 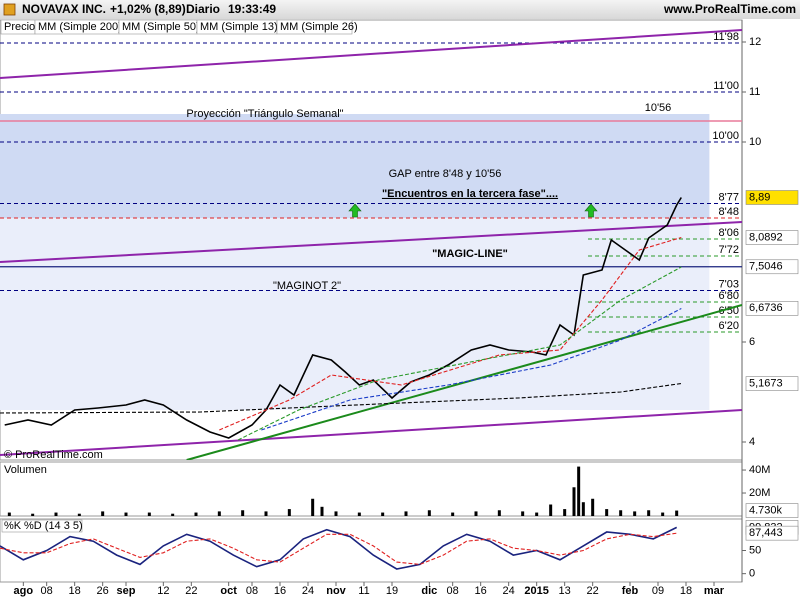 I want to click on legend-item: MM (Simple 26), so click(x=319, y=27).